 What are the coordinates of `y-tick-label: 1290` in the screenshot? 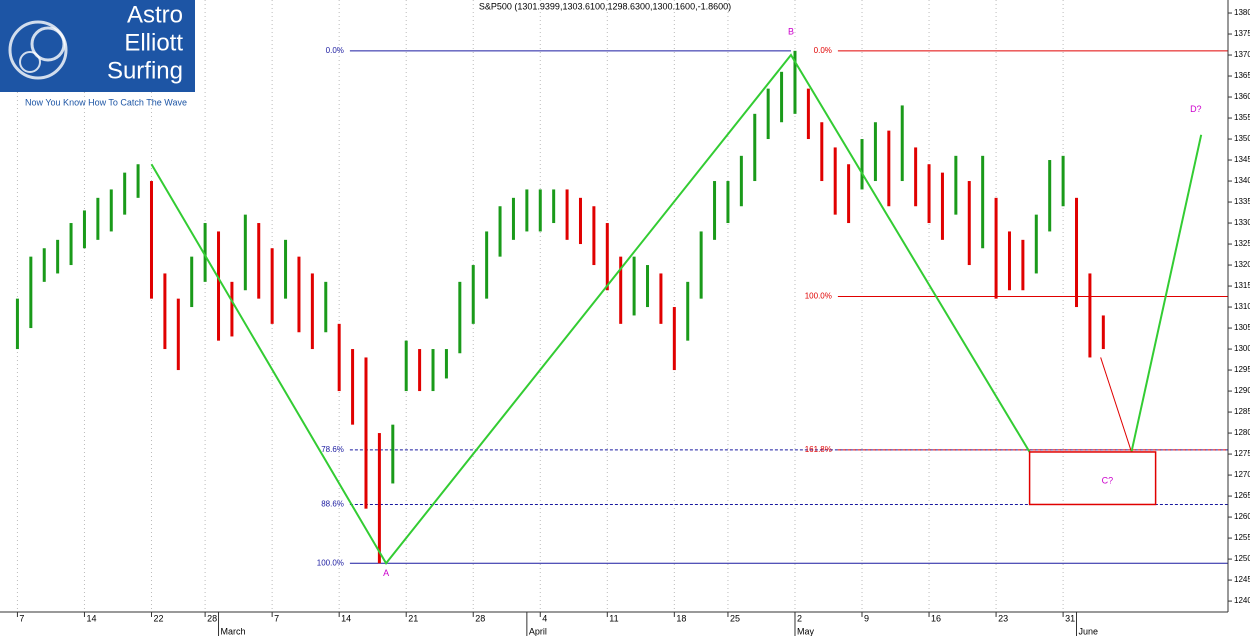 It's located at (1242, 390).